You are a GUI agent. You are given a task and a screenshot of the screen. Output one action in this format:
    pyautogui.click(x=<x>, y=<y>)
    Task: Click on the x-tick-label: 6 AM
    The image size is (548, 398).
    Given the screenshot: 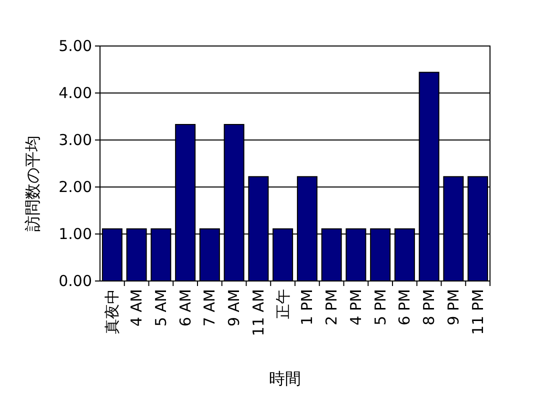 What is the action you would take?
    pyautogui.click(x=185, y=308)
    